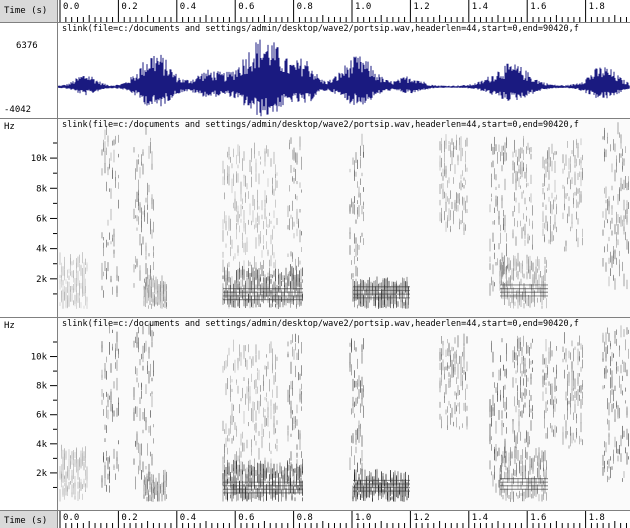 The image size is (630, 528). I want to click on waveform-y-max: 6376, so click(27, 46).